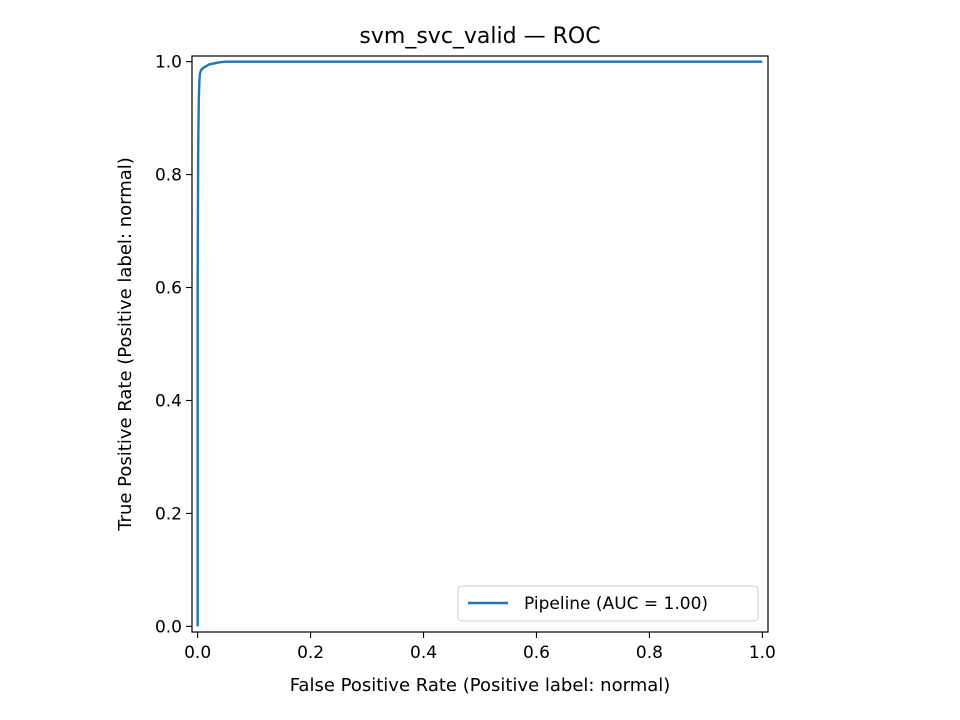 The width and height of the screenshot is (960, 720). Describe the element at coordinates (168, 514) in the screenshot. I see `y-tick-label: 0.2` at that location.